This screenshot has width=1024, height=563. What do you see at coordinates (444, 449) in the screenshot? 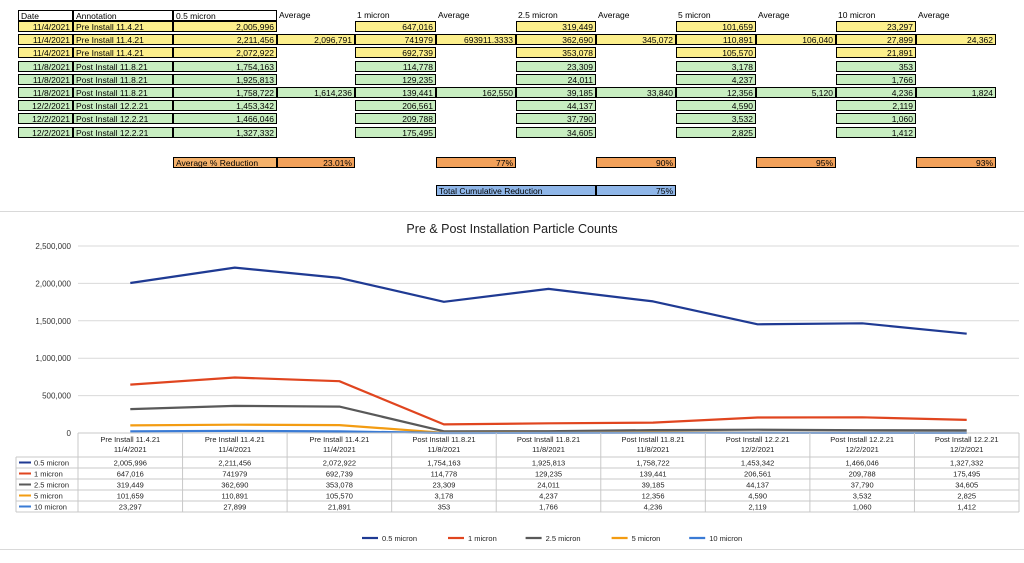
I see `x-category-date: 11/8/2021` at bounding box center [444, 449].